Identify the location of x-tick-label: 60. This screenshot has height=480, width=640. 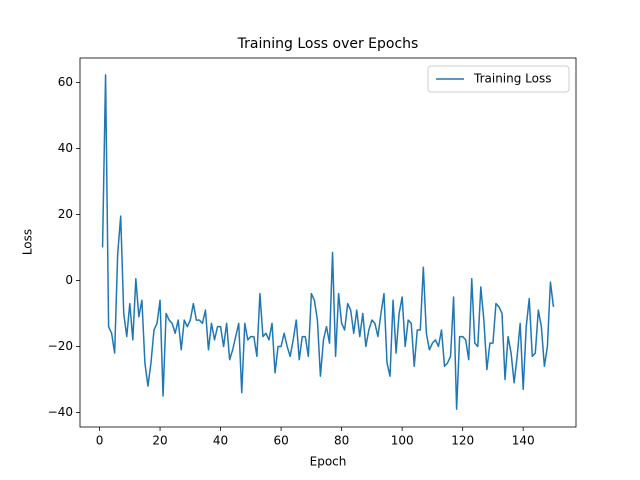
(280, 441).